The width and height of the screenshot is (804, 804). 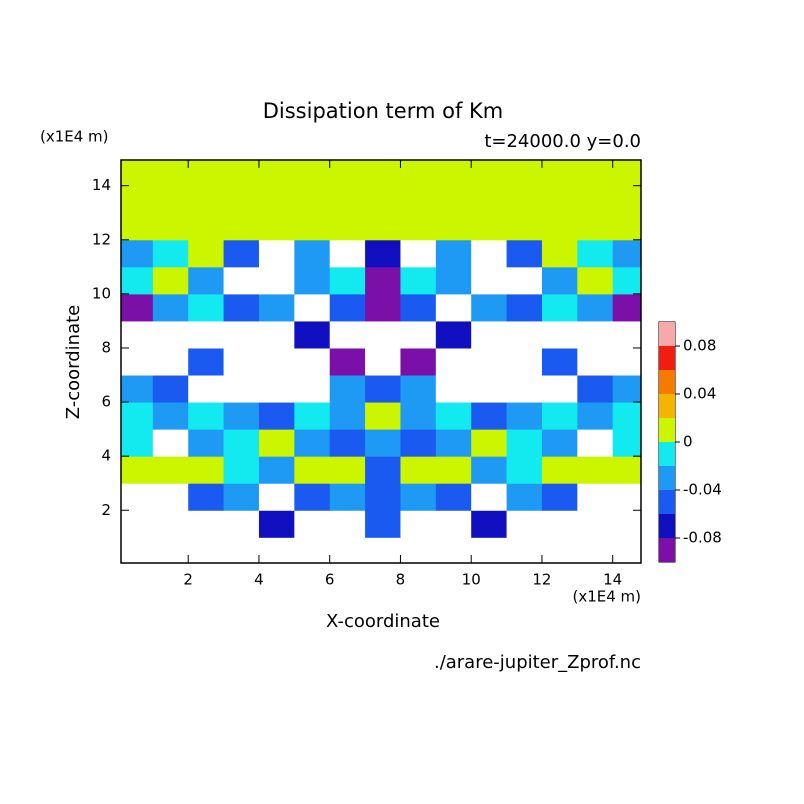 I want to click on colorbar-tick-label: -0.08, so click(x=702, y=538).